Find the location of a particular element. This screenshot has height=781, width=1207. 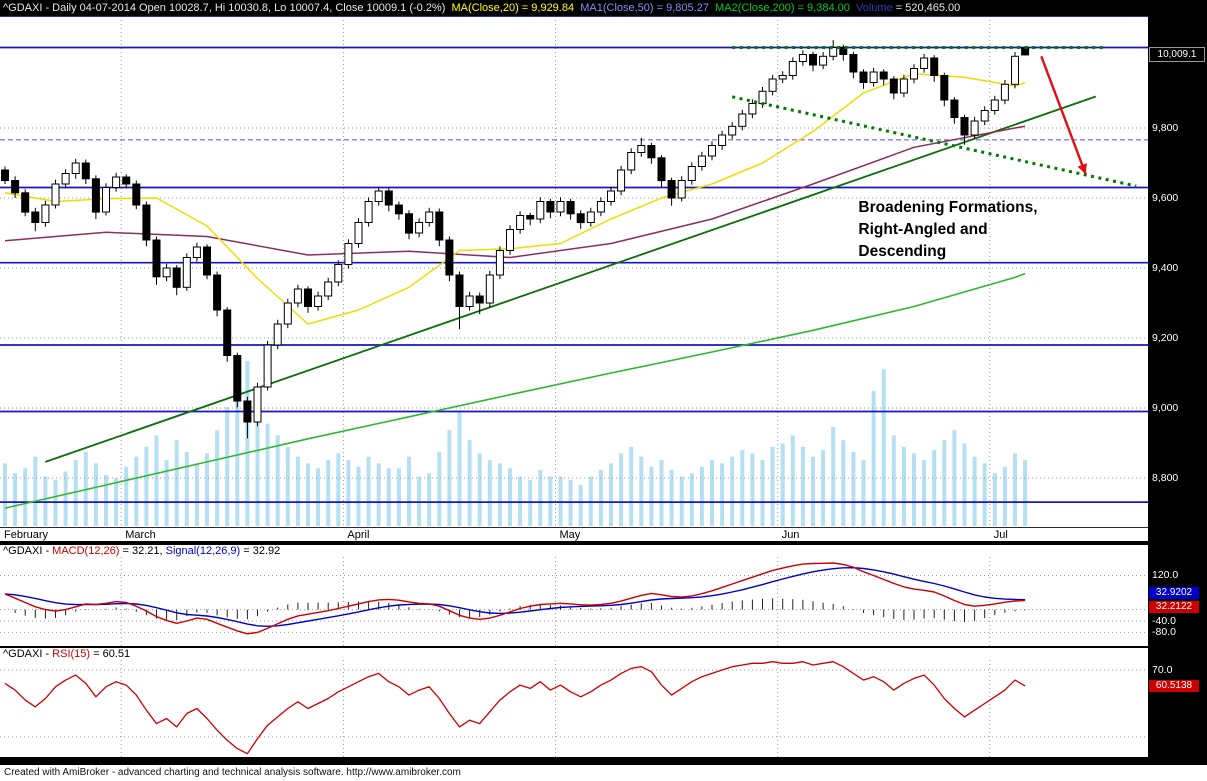

price-axis-label: 9,600 is located at coordinates (1165, 198).